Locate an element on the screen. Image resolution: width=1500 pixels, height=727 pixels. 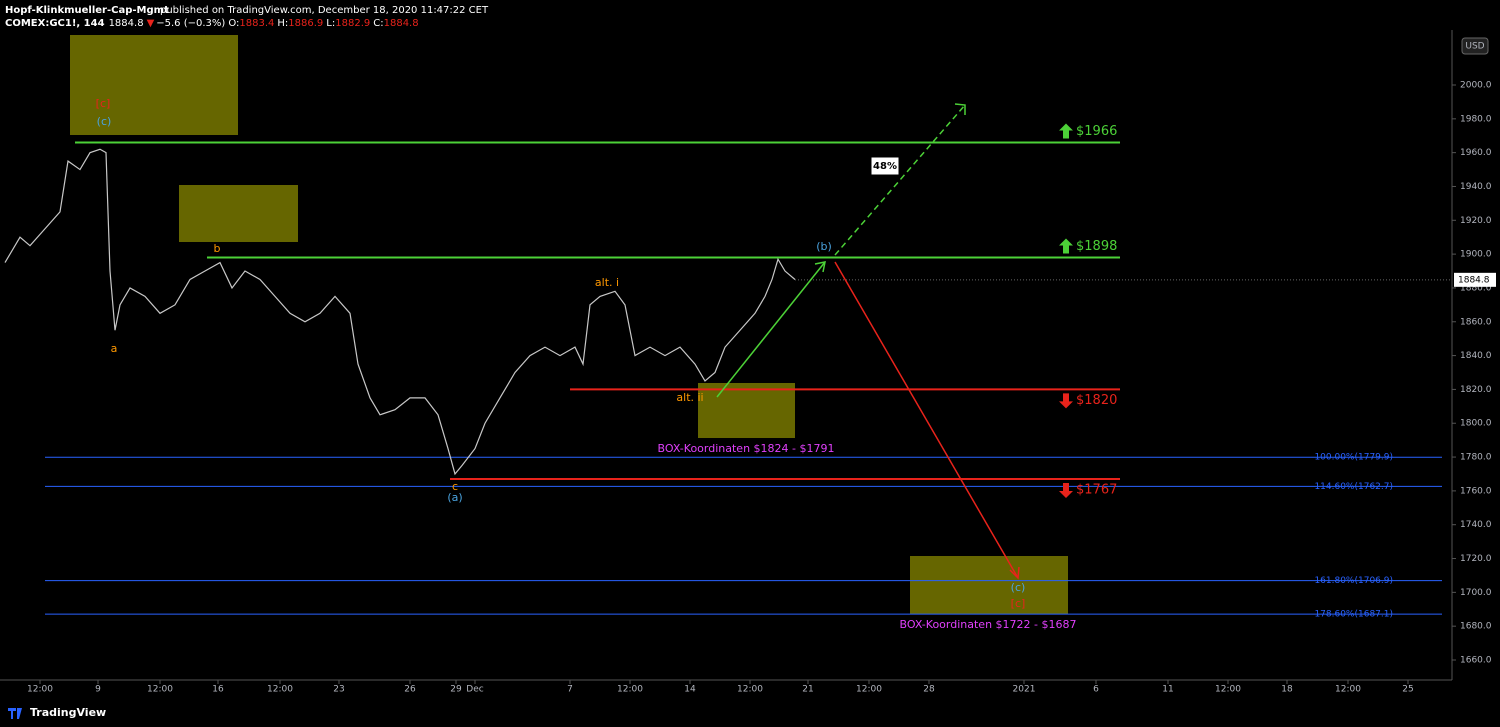
level-label: $1820 is located at coordinates (1096, 400).